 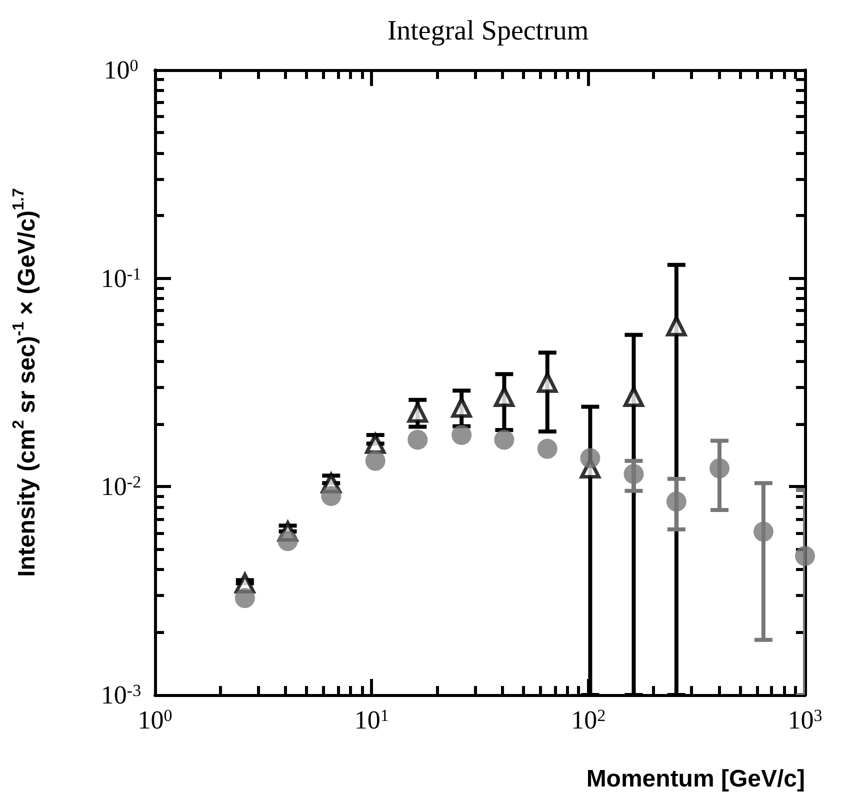 I want to click on y-axis-title: Intensity (cm2 sr sec)-1 × (GeV/c)1.7, so click(x=25, y=382).